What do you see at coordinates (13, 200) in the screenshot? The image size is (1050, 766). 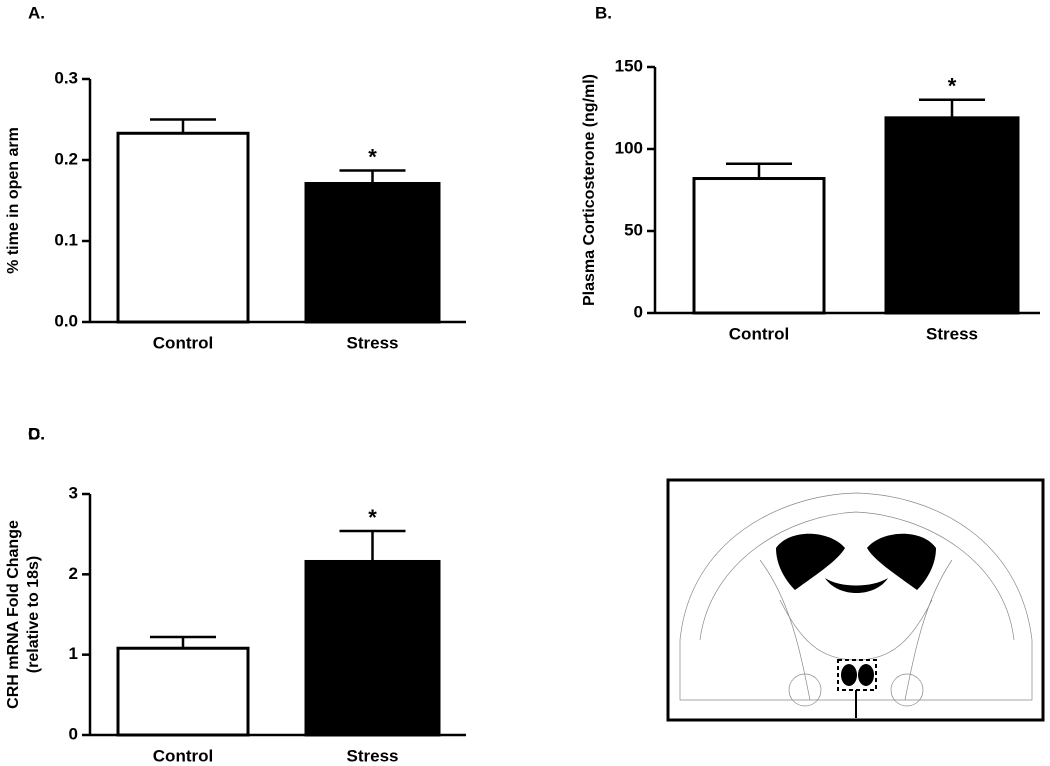 I see `y-axis-label: % time in open arm` at bounding box center [13, 200].